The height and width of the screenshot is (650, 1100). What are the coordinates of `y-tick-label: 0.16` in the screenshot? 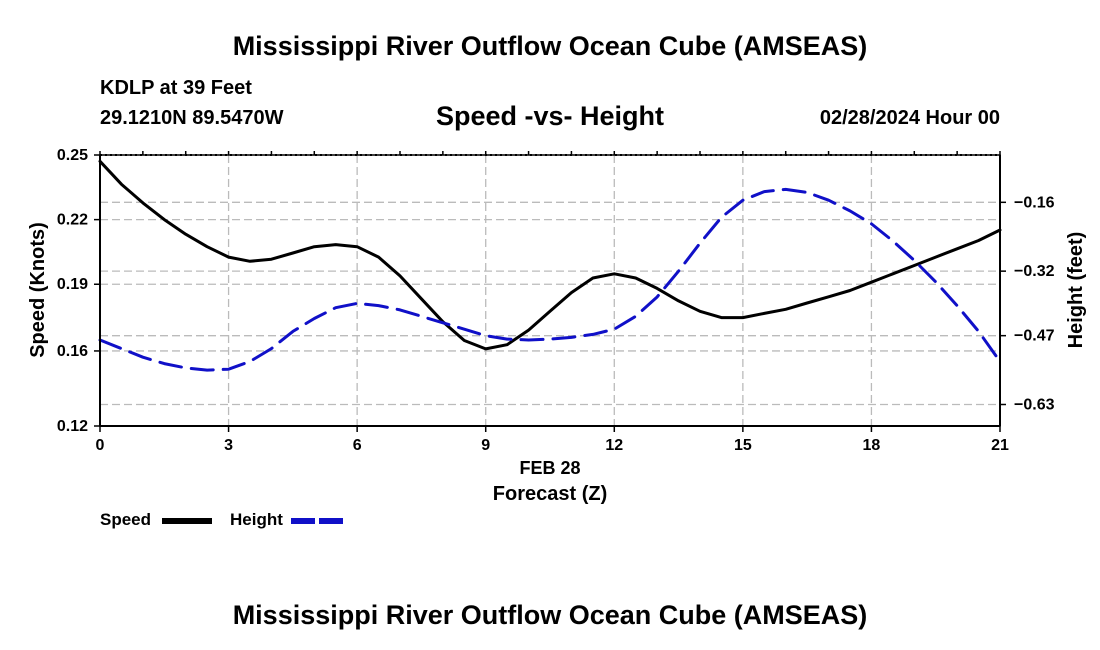 It's located at (72, 351).